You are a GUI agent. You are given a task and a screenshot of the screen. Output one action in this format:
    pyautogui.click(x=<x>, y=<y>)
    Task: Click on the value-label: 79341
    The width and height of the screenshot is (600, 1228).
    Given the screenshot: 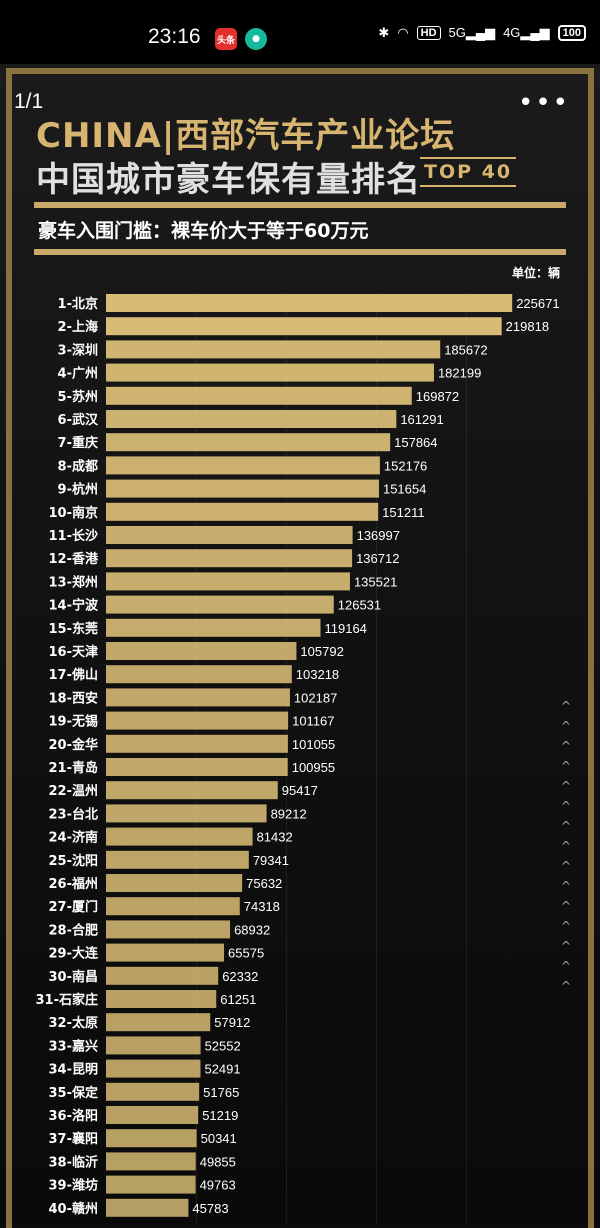 What is the action you would take?
    pyautogui.click(x=271, y=860)
    